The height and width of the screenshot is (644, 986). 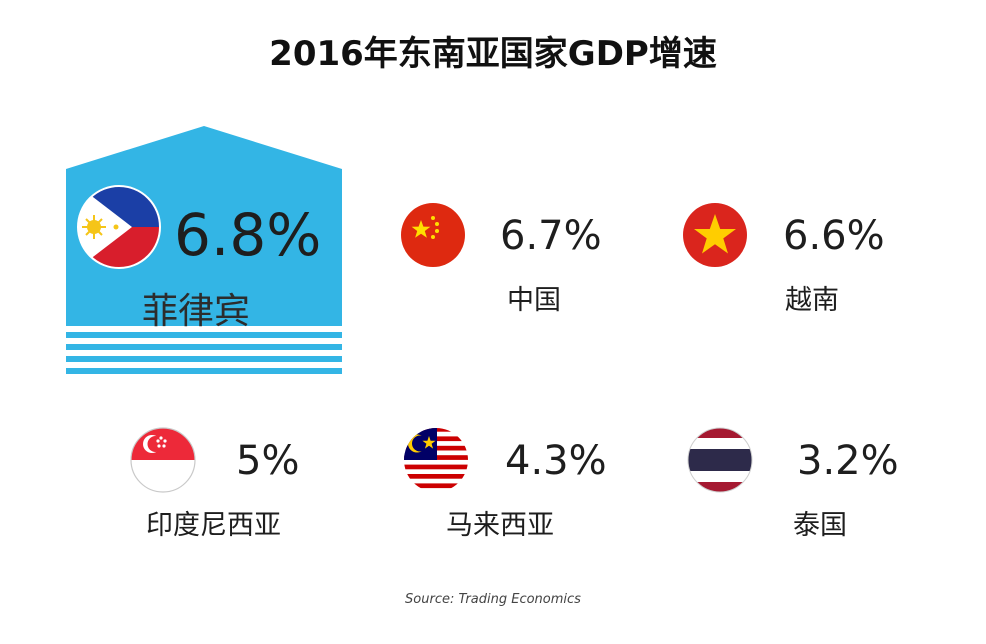 I want to click on value-philippines: 6.8%, so click(x=248, y=235).